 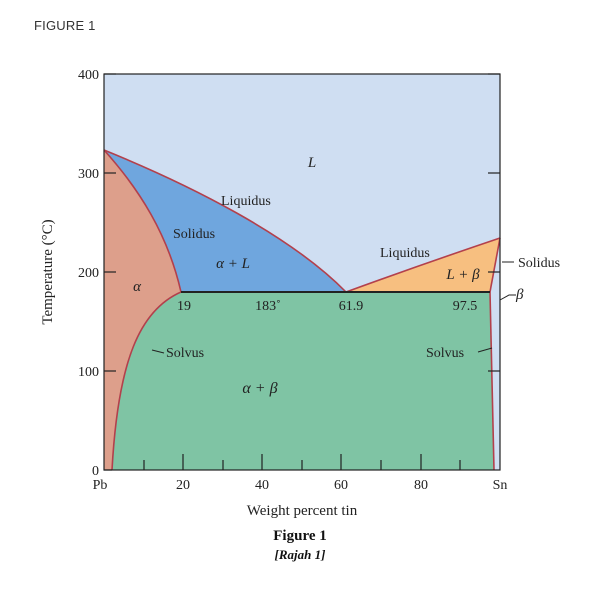 What do you see at coordinates (95, 471) in the screenshot?
I see `y-tick-0: 0` at bounding box center [95, 471].